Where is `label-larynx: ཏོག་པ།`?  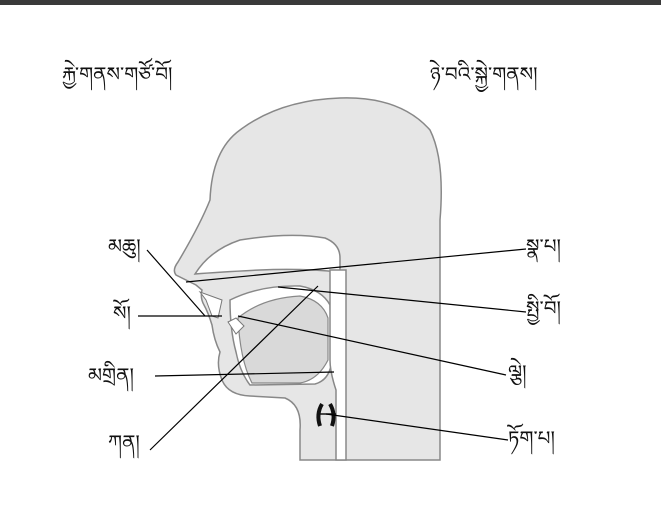
label-larynx: ཏོག་པ། is located at coordinates (531, 438).